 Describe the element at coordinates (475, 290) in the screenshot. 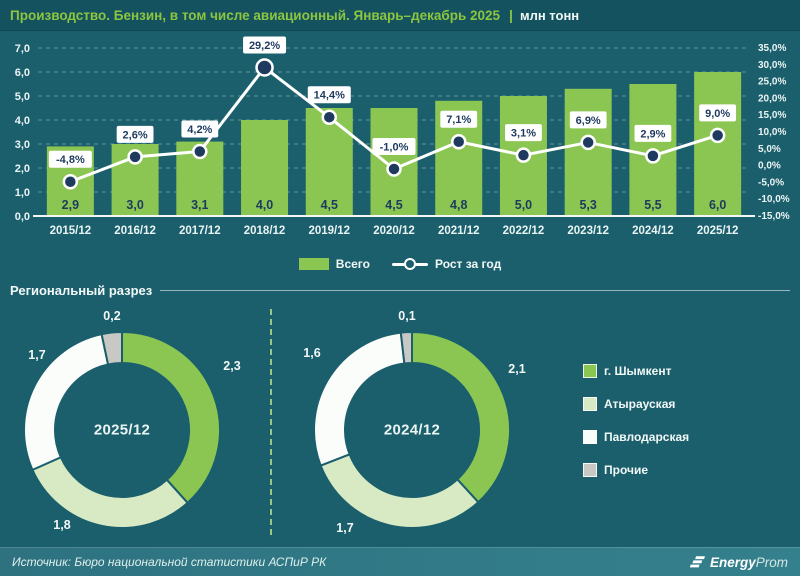

I see `section-rule` at that location.